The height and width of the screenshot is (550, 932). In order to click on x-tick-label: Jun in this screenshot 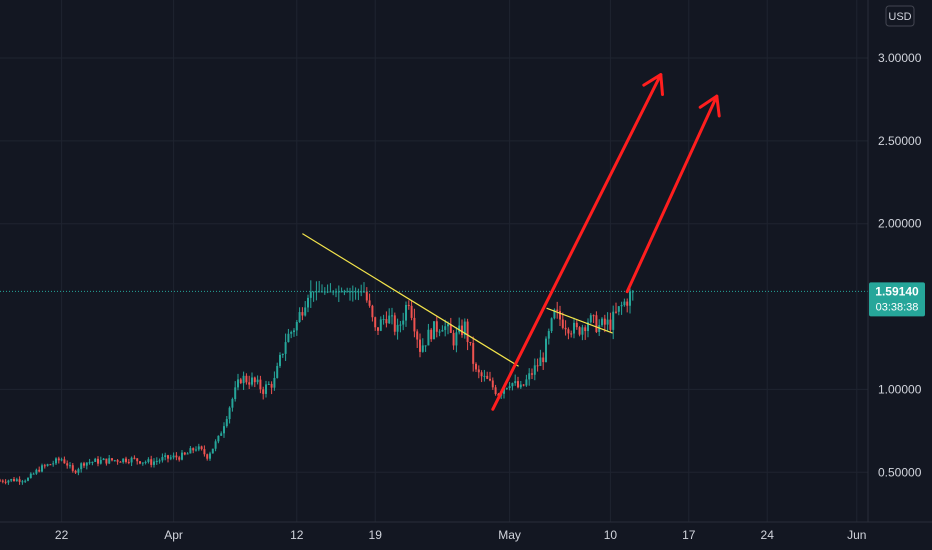, I will do `click(856, 535)`.